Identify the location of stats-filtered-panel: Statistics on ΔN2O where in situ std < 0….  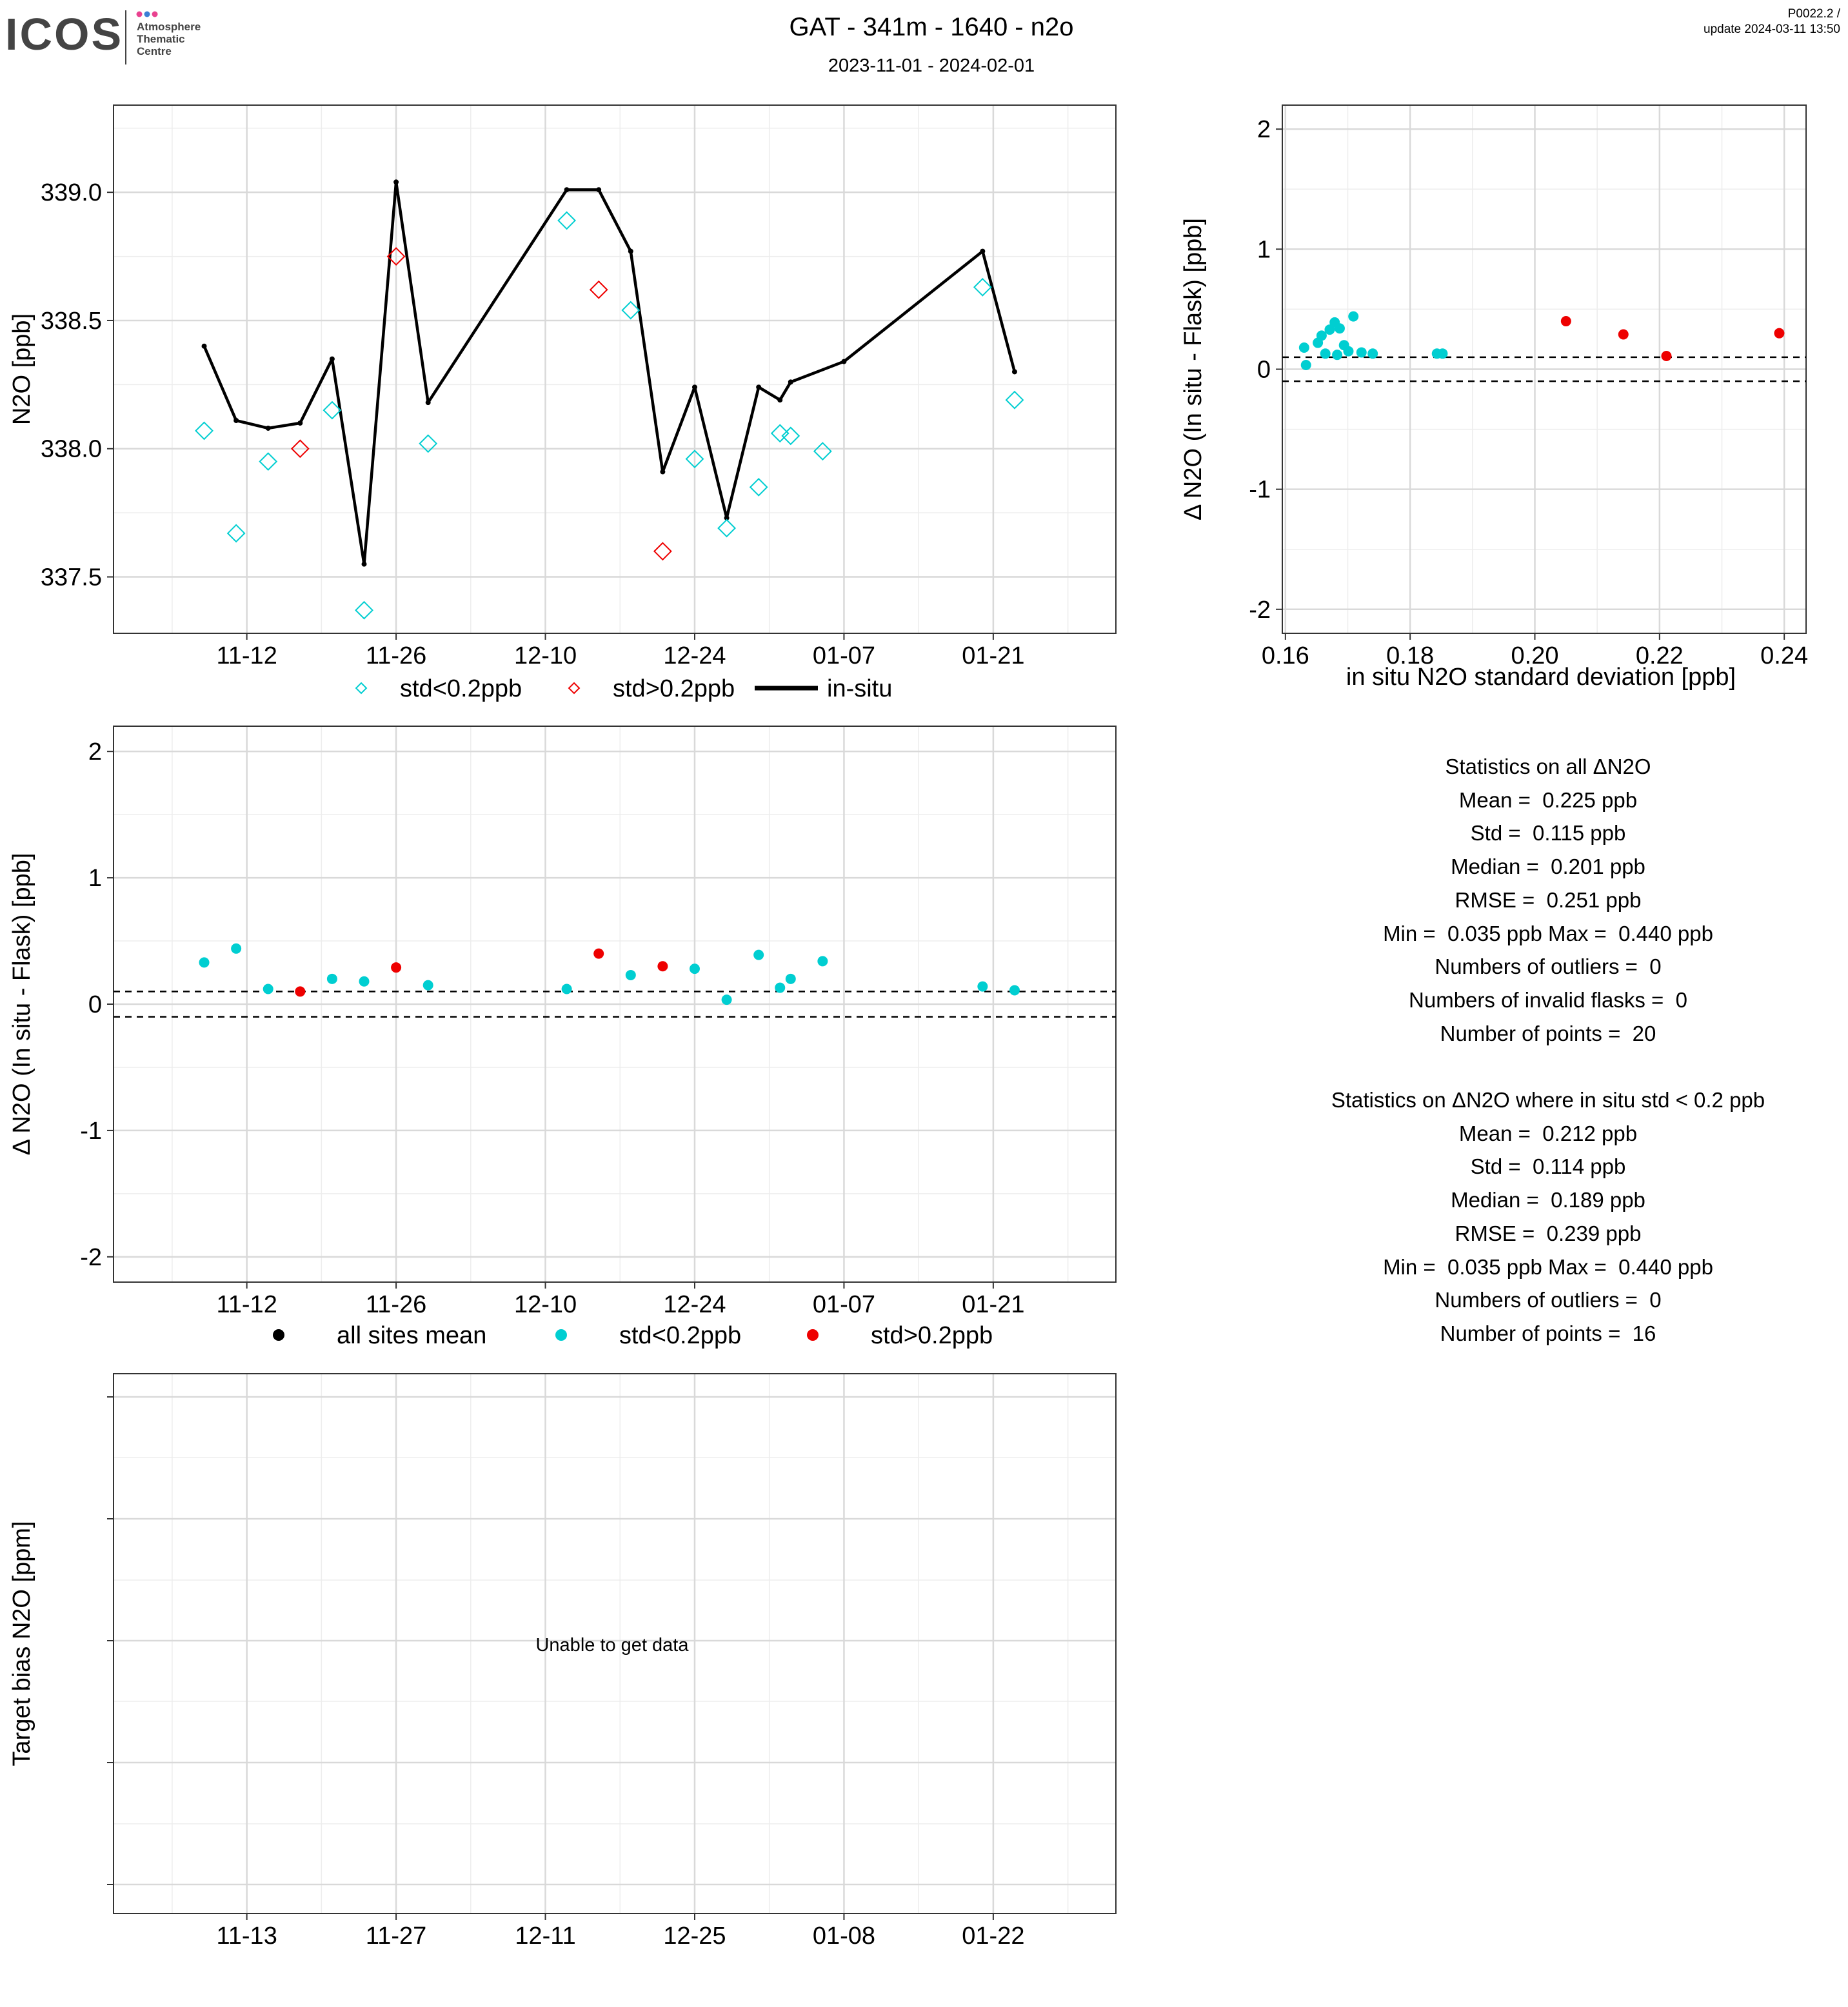
(1537, 1216).